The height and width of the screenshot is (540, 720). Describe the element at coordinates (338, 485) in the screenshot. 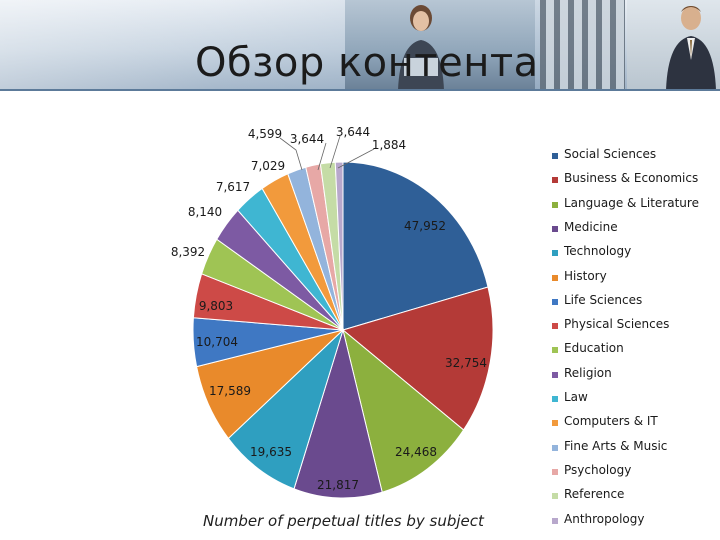

I see `data-label: 21,817` at that location.